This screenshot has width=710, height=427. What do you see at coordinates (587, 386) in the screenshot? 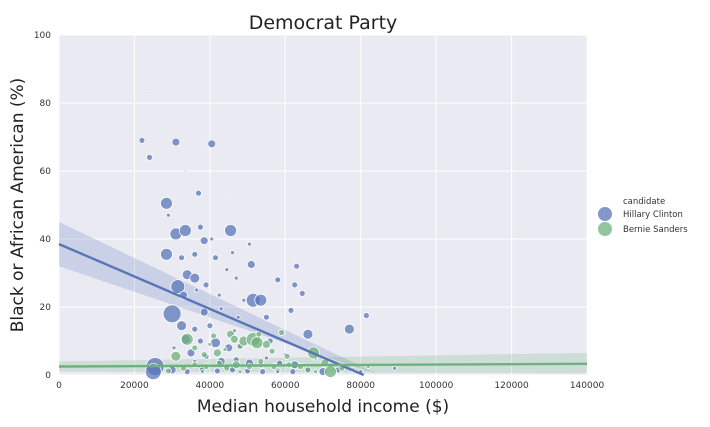
I see `x-tick-label: 140000` at bounding box center [587, 386].